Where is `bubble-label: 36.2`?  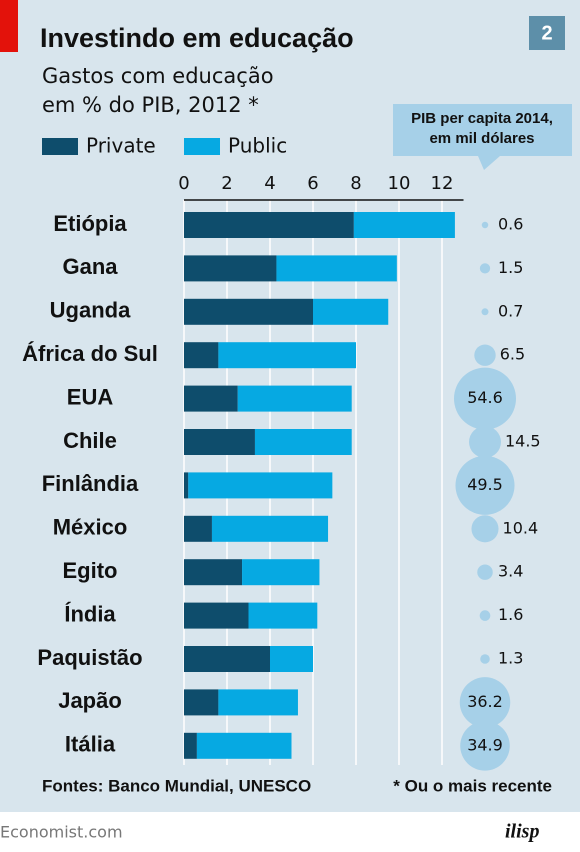
bubble-label: 36.2 is located at coordinates (485, 701).